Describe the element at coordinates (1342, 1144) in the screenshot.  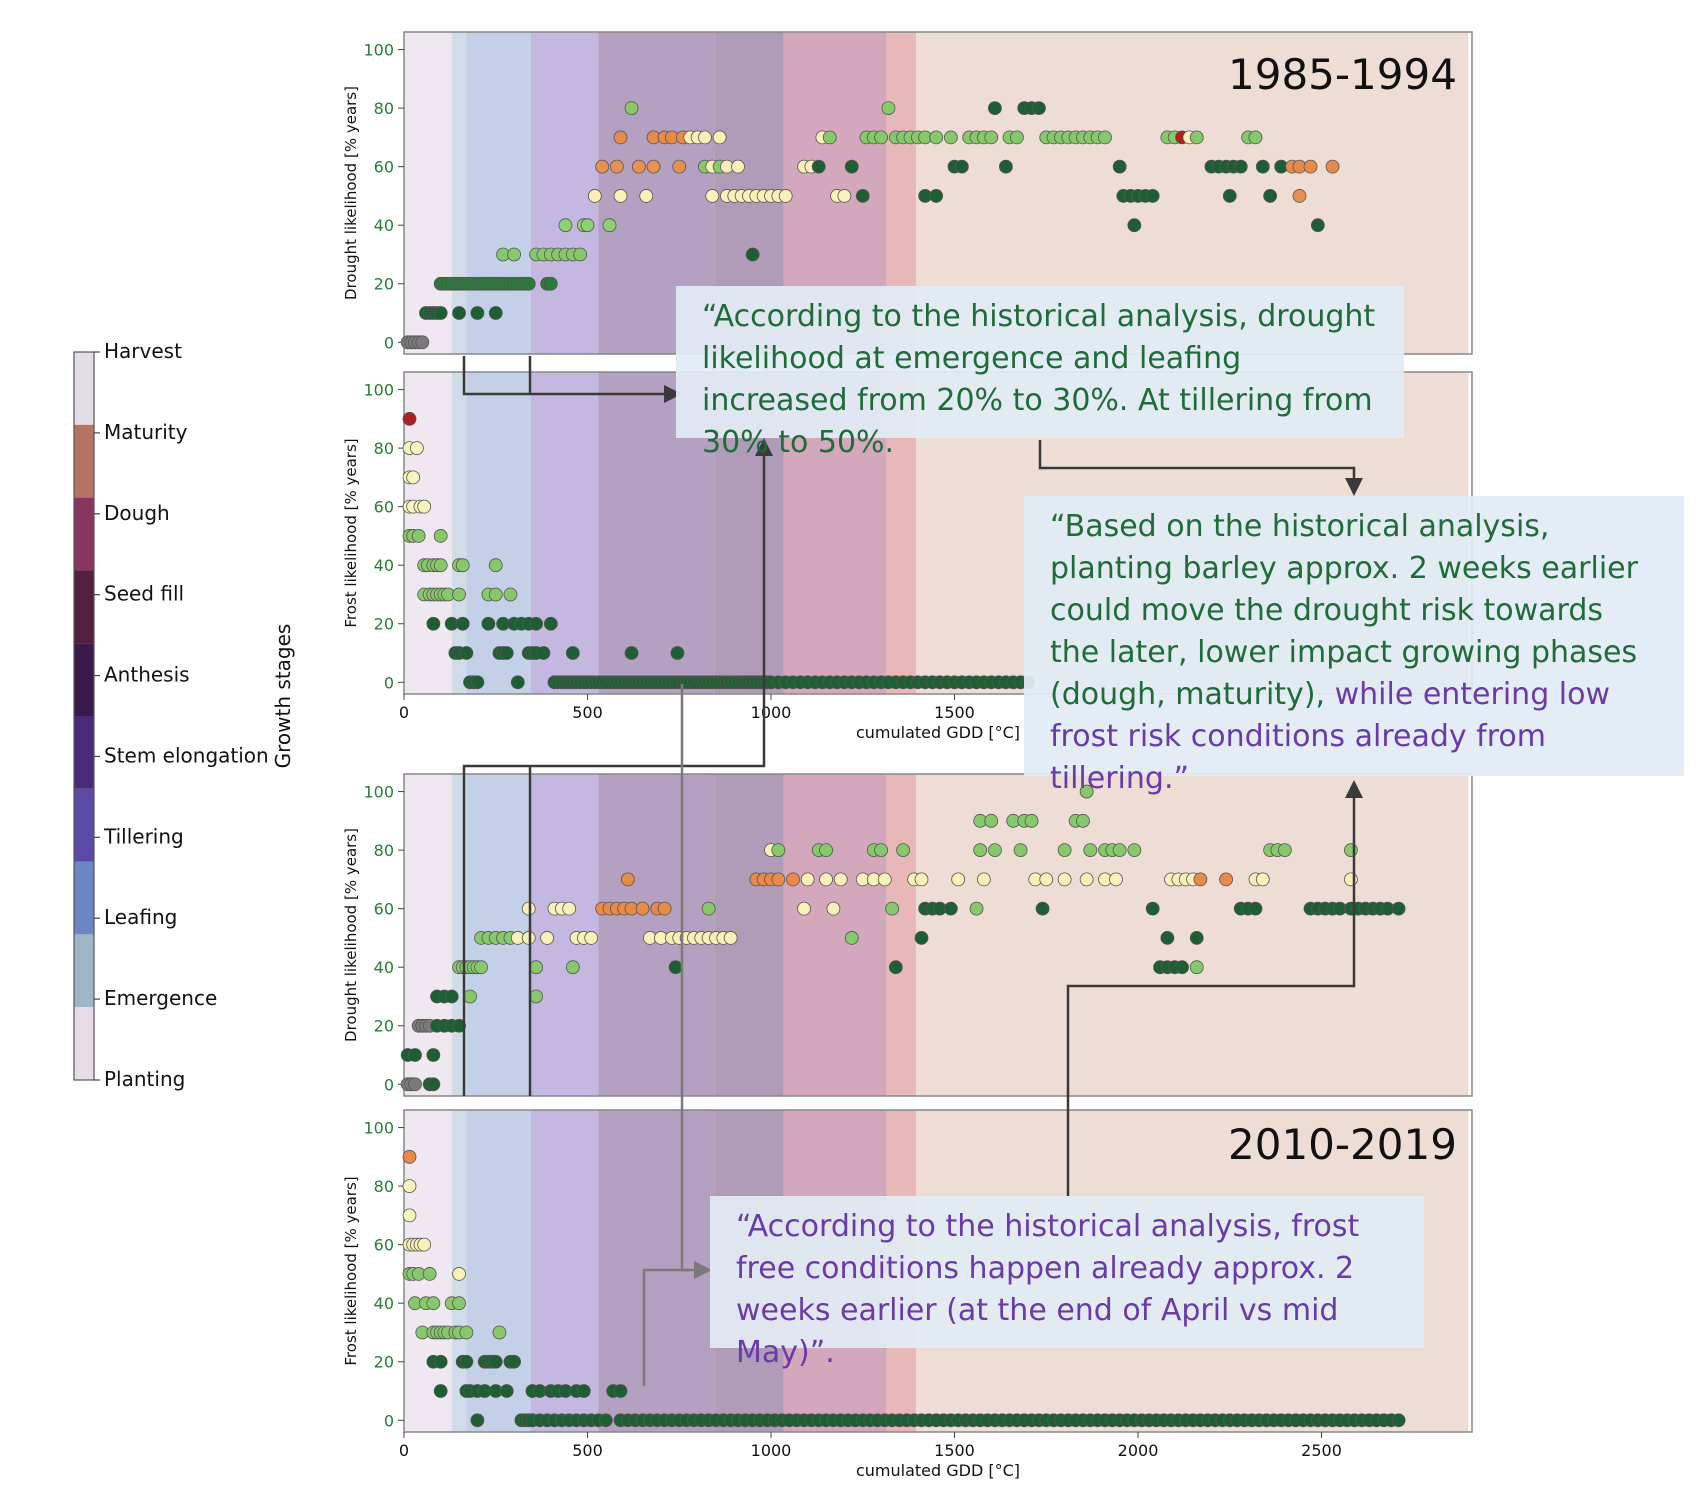
I see `period-label-2010: 2010-2019` at that location.